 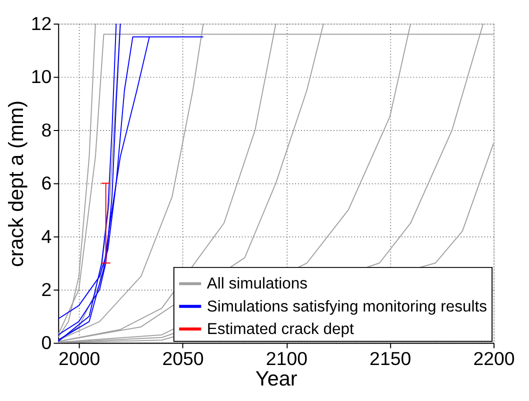 What do you see at coordinates (347, 307) in the screenshot?
I see `legend-label: Simulations satisfying monitoring results` at bounding box center [347, 307].